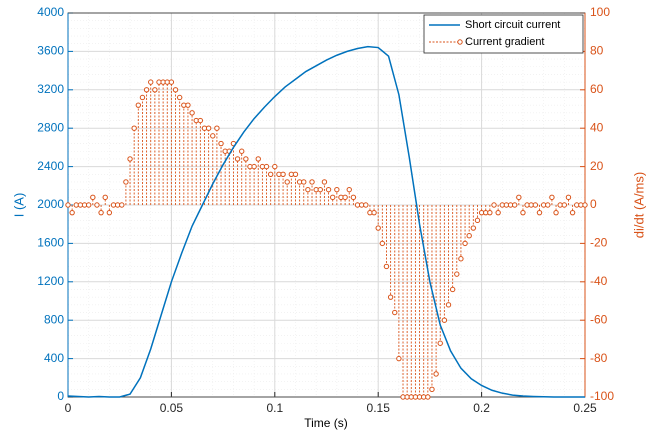 The height and width of the screenshot is (441, 658). Describe the element at coordinates (597, 51) in the screenshot. I see `y2-tick-label: 80` at that location.